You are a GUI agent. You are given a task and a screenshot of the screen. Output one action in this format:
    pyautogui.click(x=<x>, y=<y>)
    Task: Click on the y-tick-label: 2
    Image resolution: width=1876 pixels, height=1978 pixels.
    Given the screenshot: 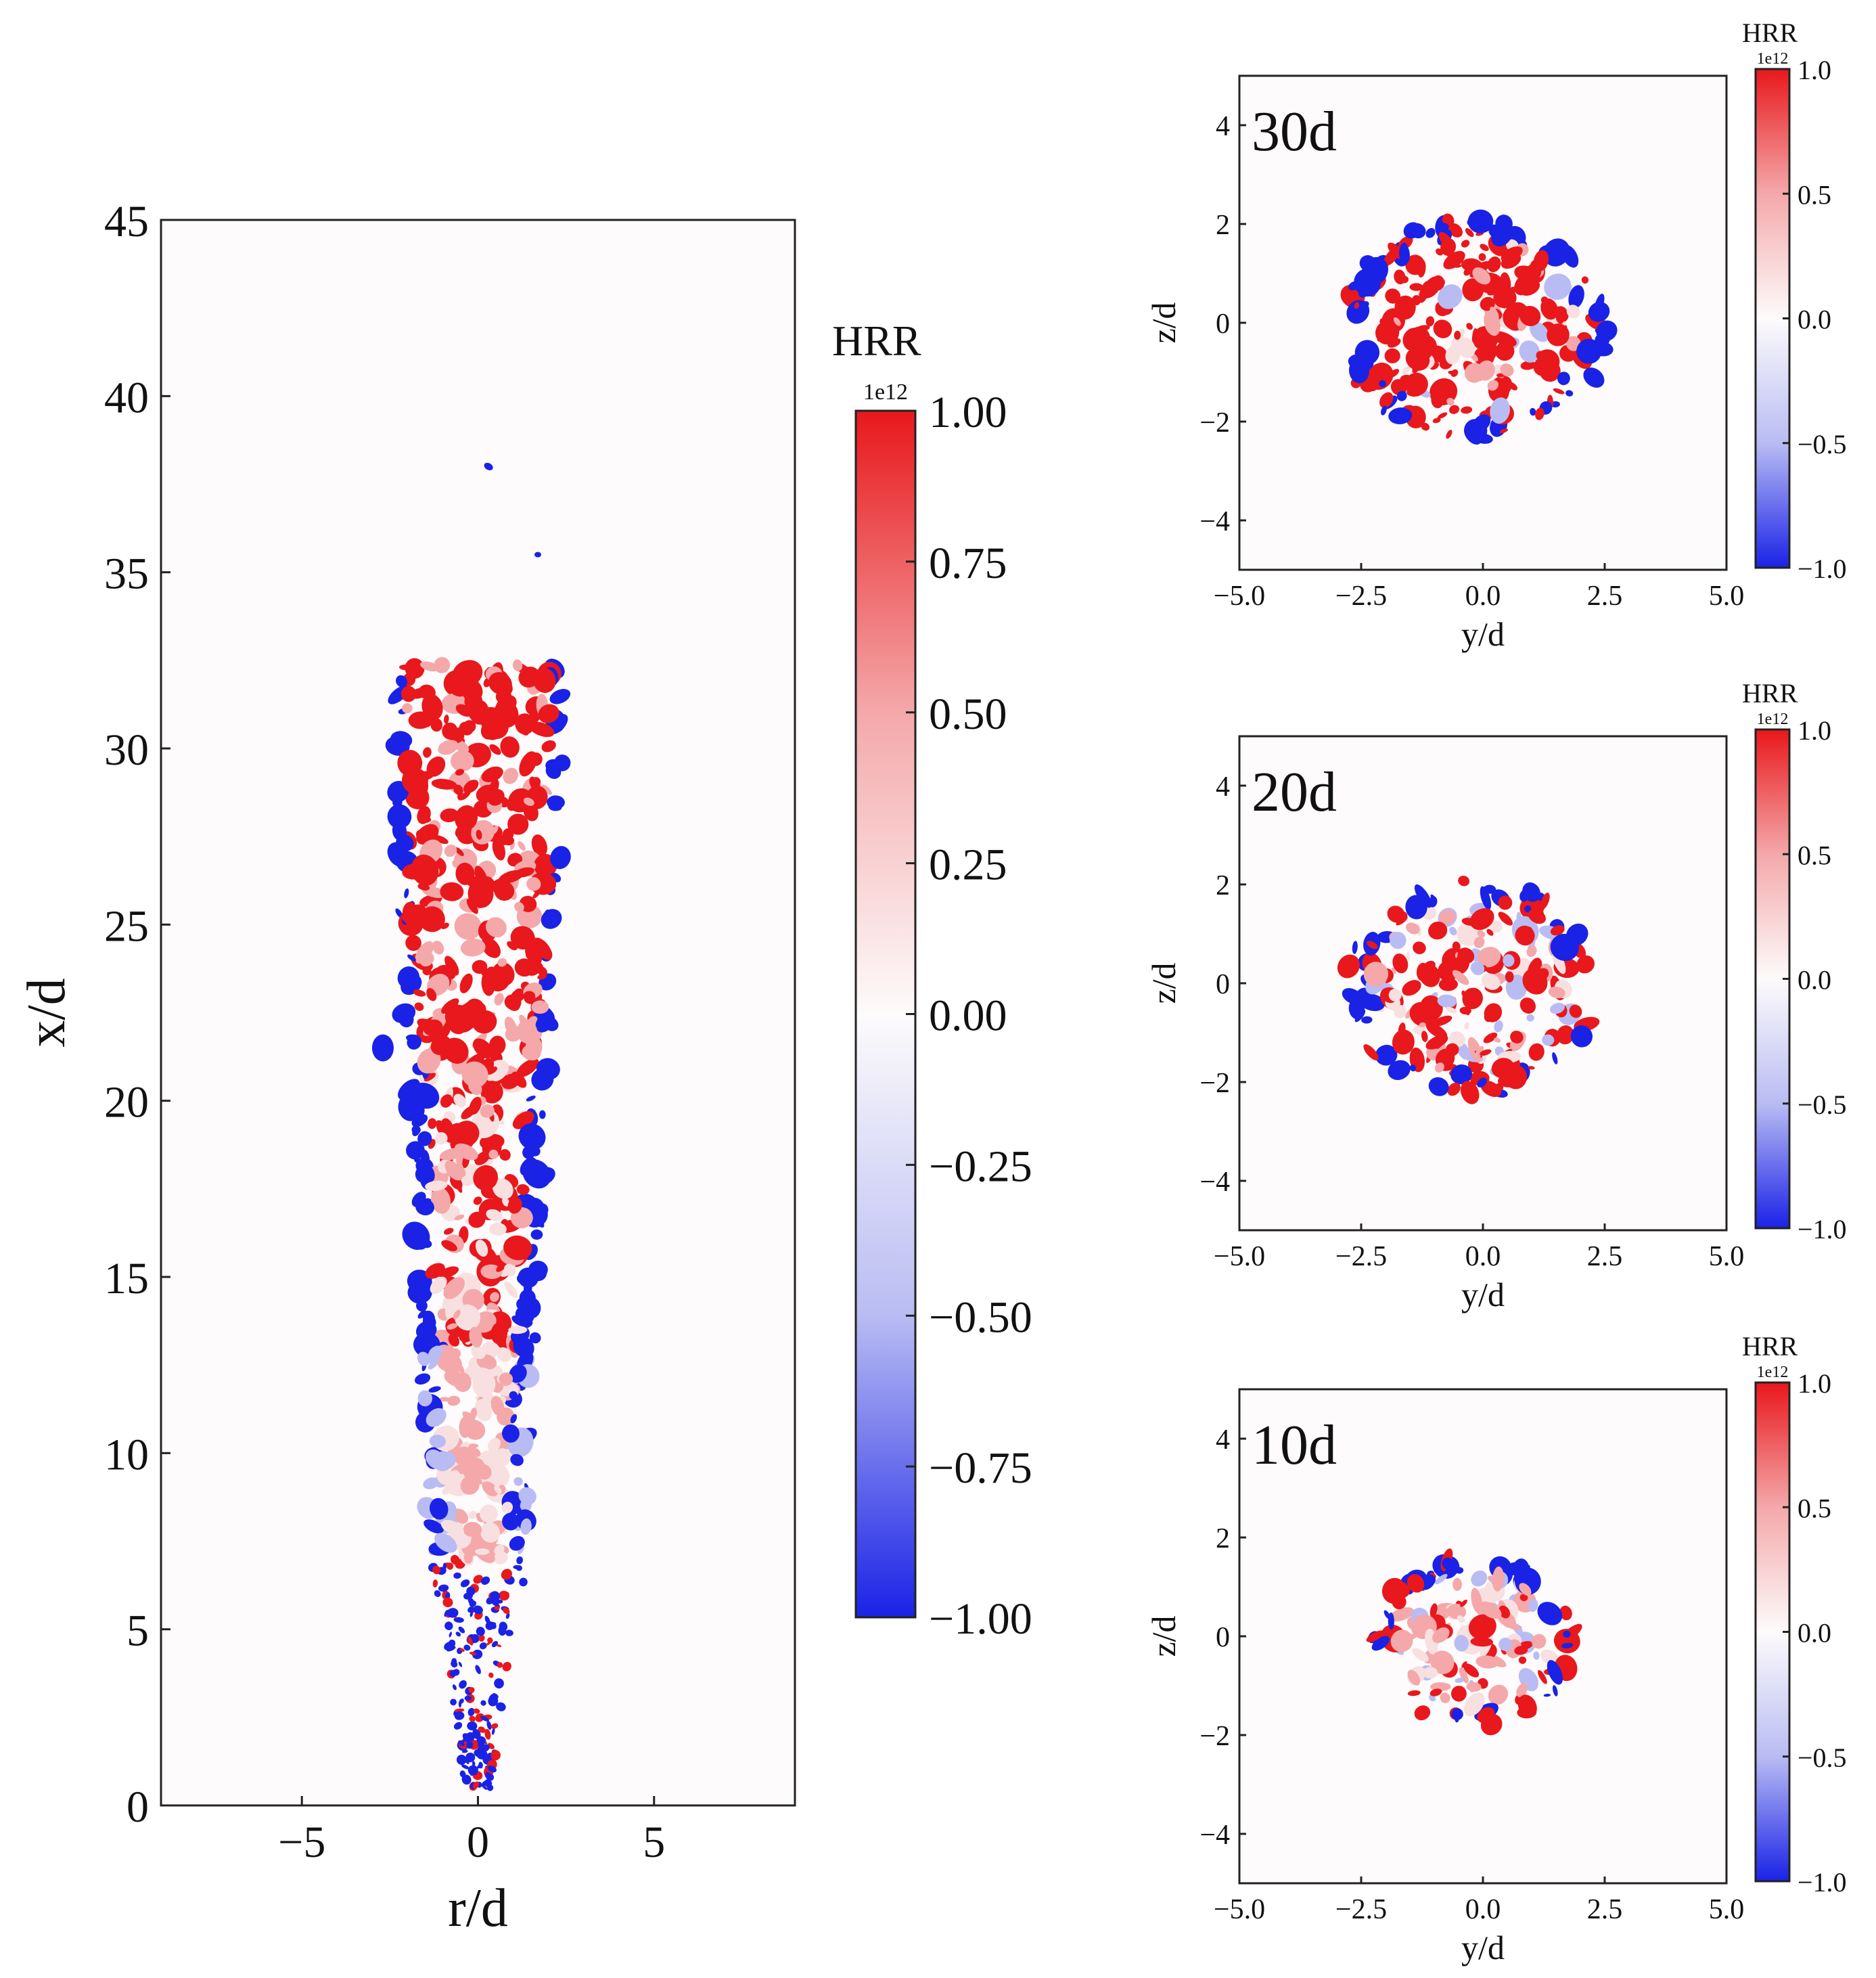 What is the action you would take?
    pyautogui.click(x=1223, y=885)
    